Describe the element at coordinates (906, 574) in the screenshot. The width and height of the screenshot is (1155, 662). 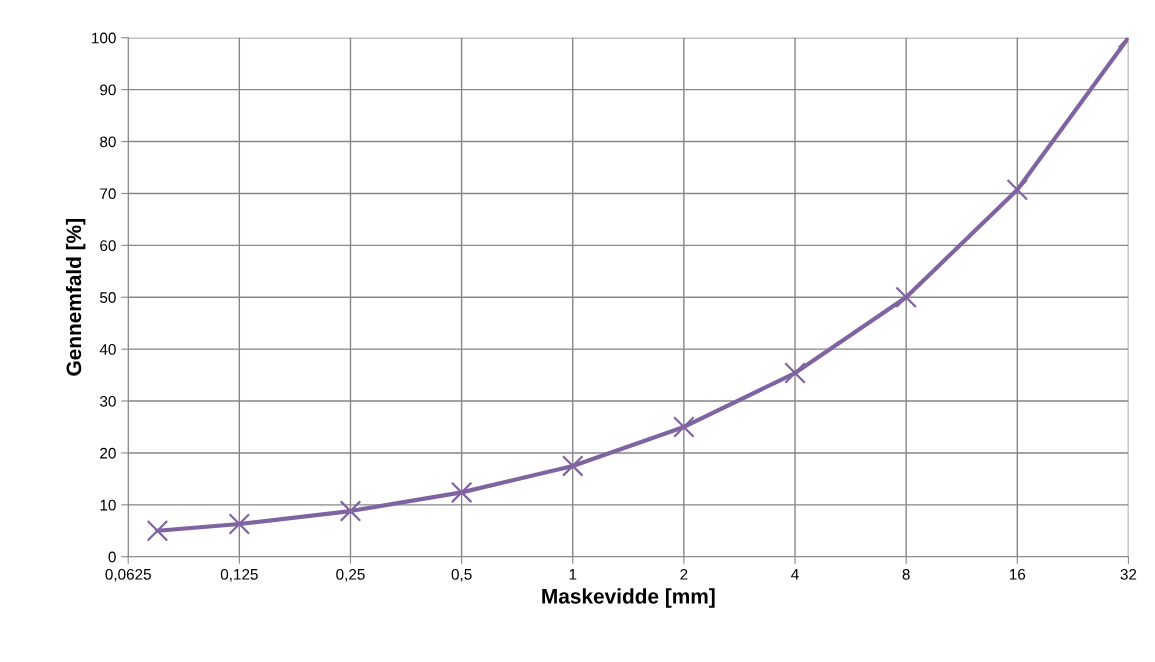
I see `x-tick-label: 8` at that location.